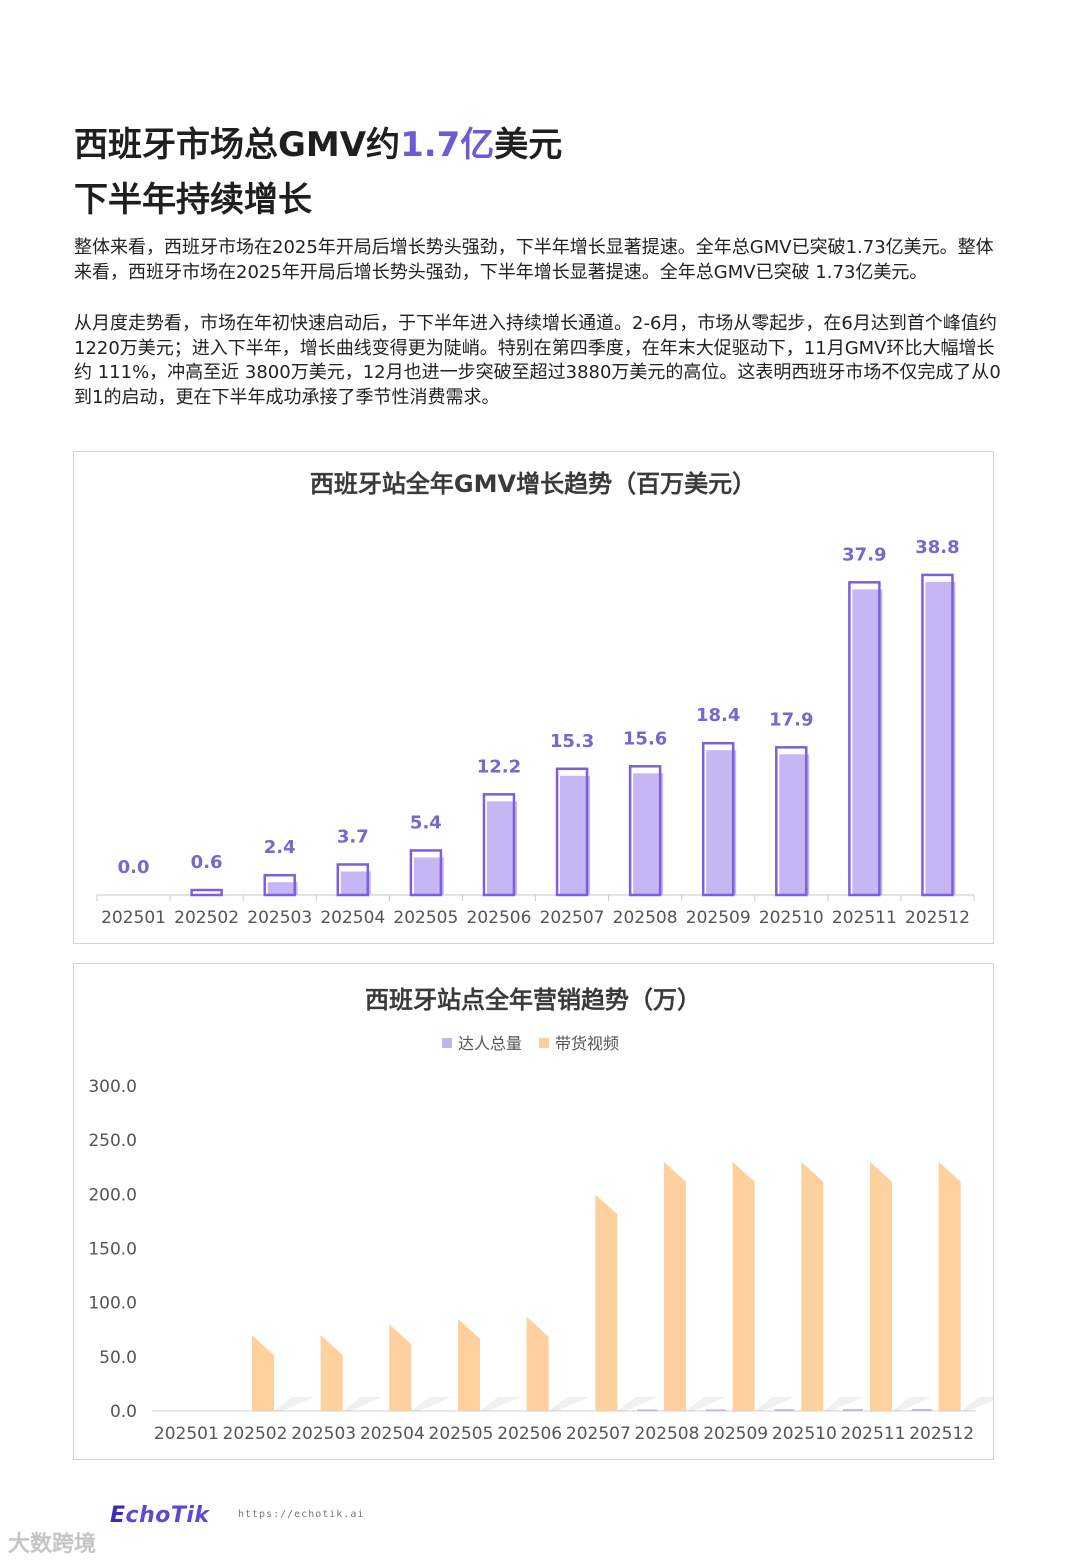  What do you see at coordinates (667, 1434) in the screenshot?
I see `marketing-x-tick-label: 202508` at bounding box center [667, 1434].